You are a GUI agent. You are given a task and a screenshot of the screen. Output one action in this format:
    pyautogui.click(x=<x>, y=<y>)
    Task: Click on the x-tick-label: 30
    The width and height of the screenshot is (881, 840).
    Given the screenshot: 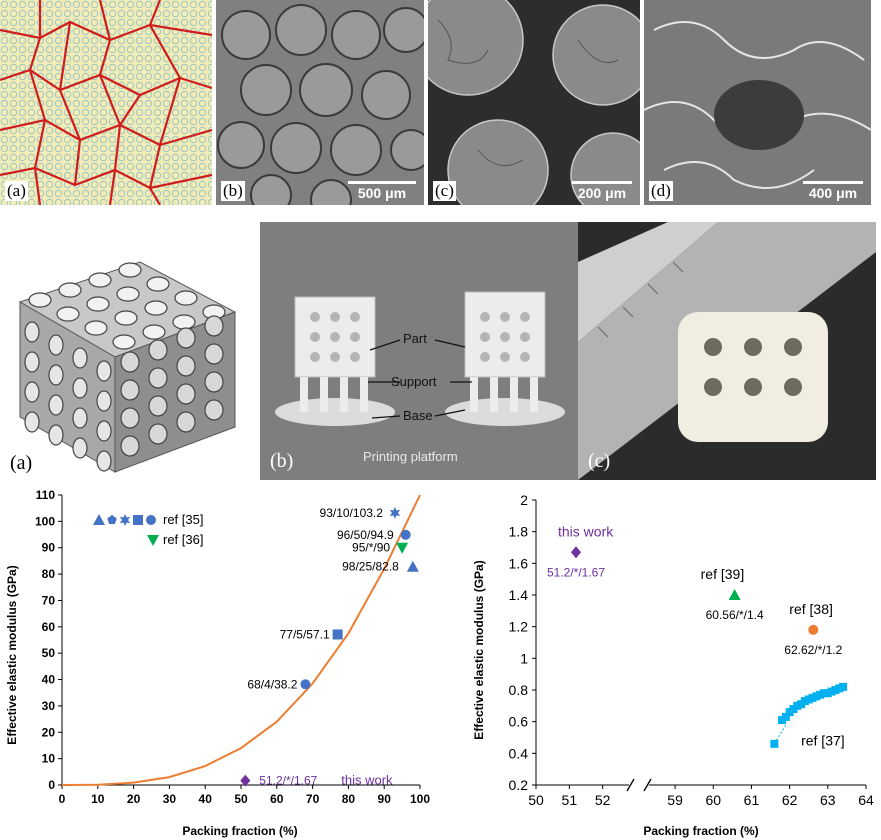 What is the action you would take?
    pyautogui.click(x=170, y=799)
    